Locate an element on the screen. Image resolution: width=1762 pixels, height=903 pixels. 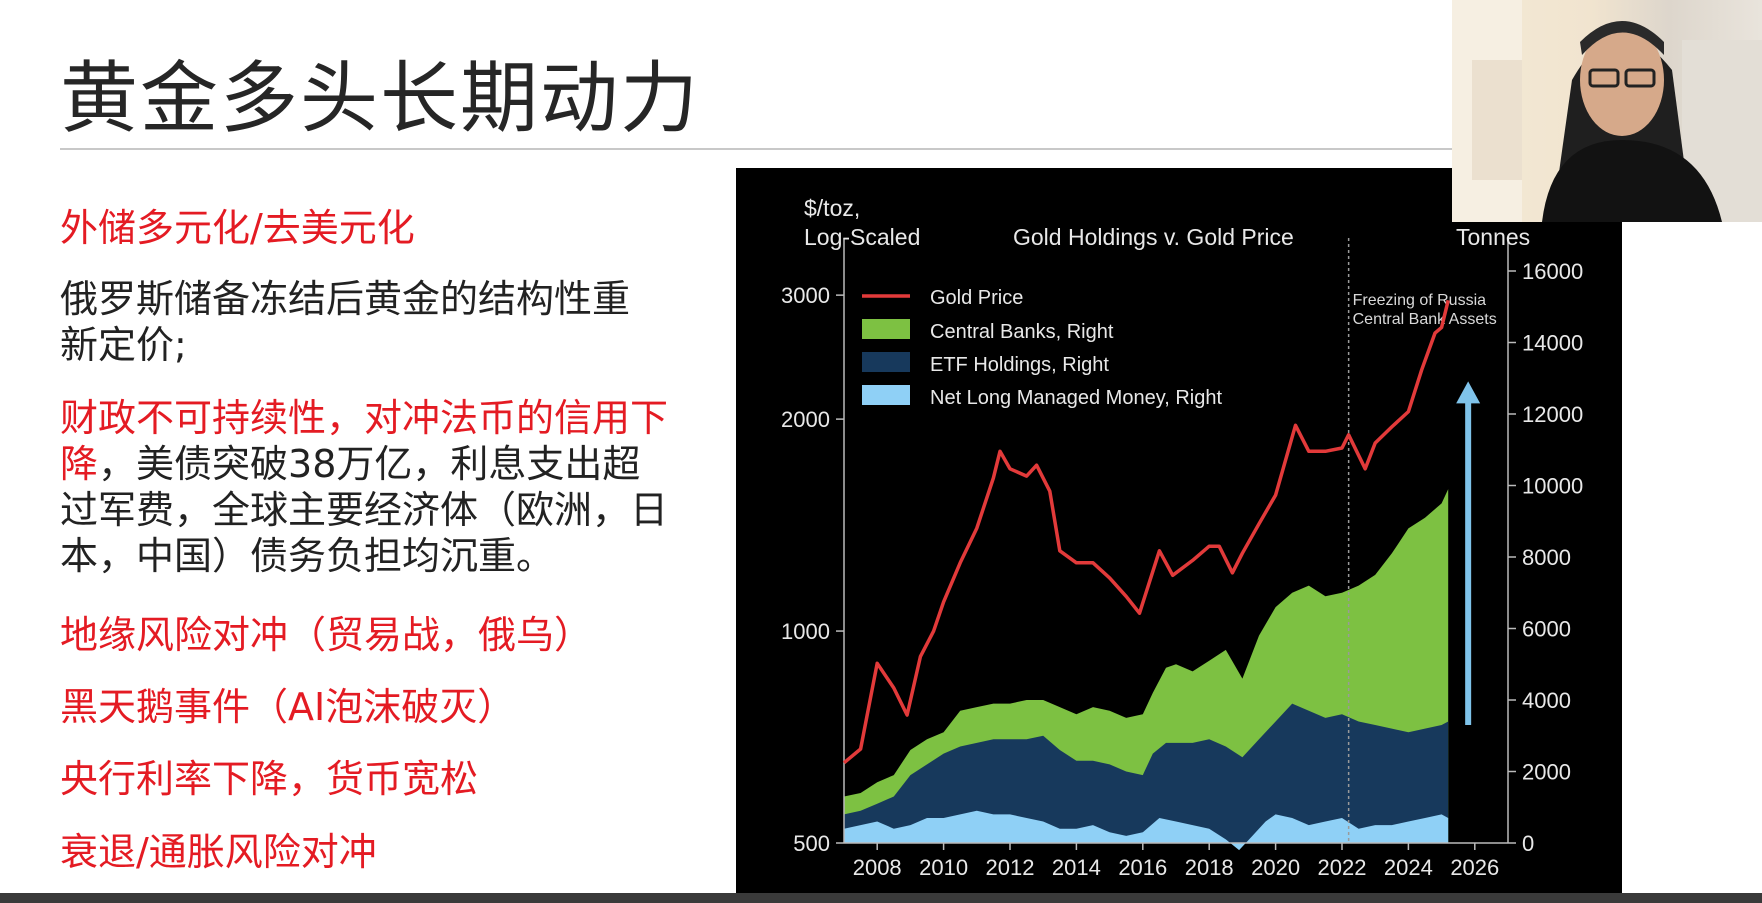
area-layers is located at coordinates (1146, 670).